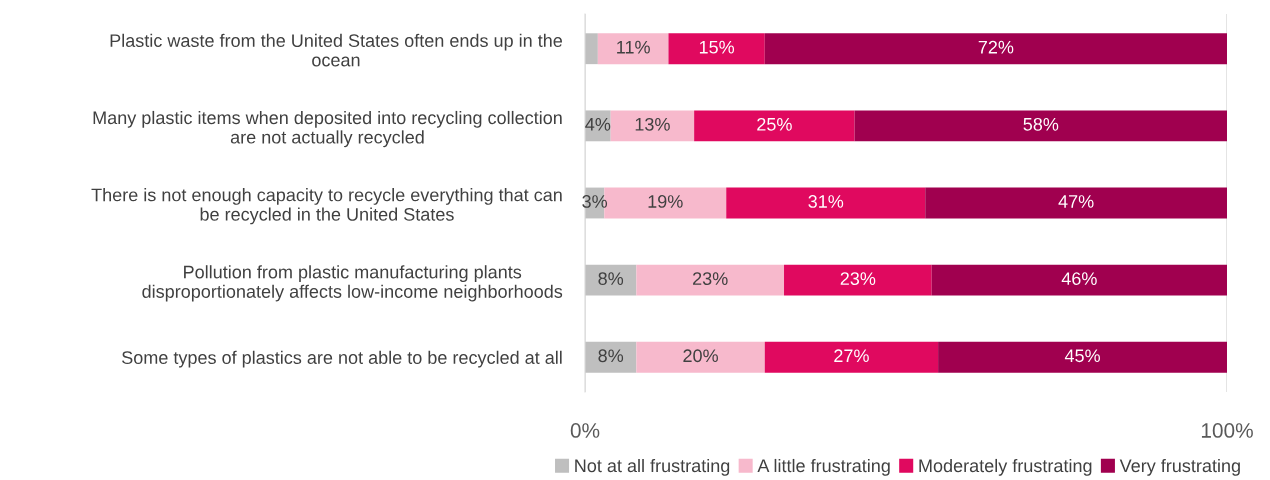 Image resolution: width=1270 pixels, height=480 pixels. What do you see at coordinates (598, 124) in the screenshot?
I see `data-label: 4%` at bounding box center [598, 124].